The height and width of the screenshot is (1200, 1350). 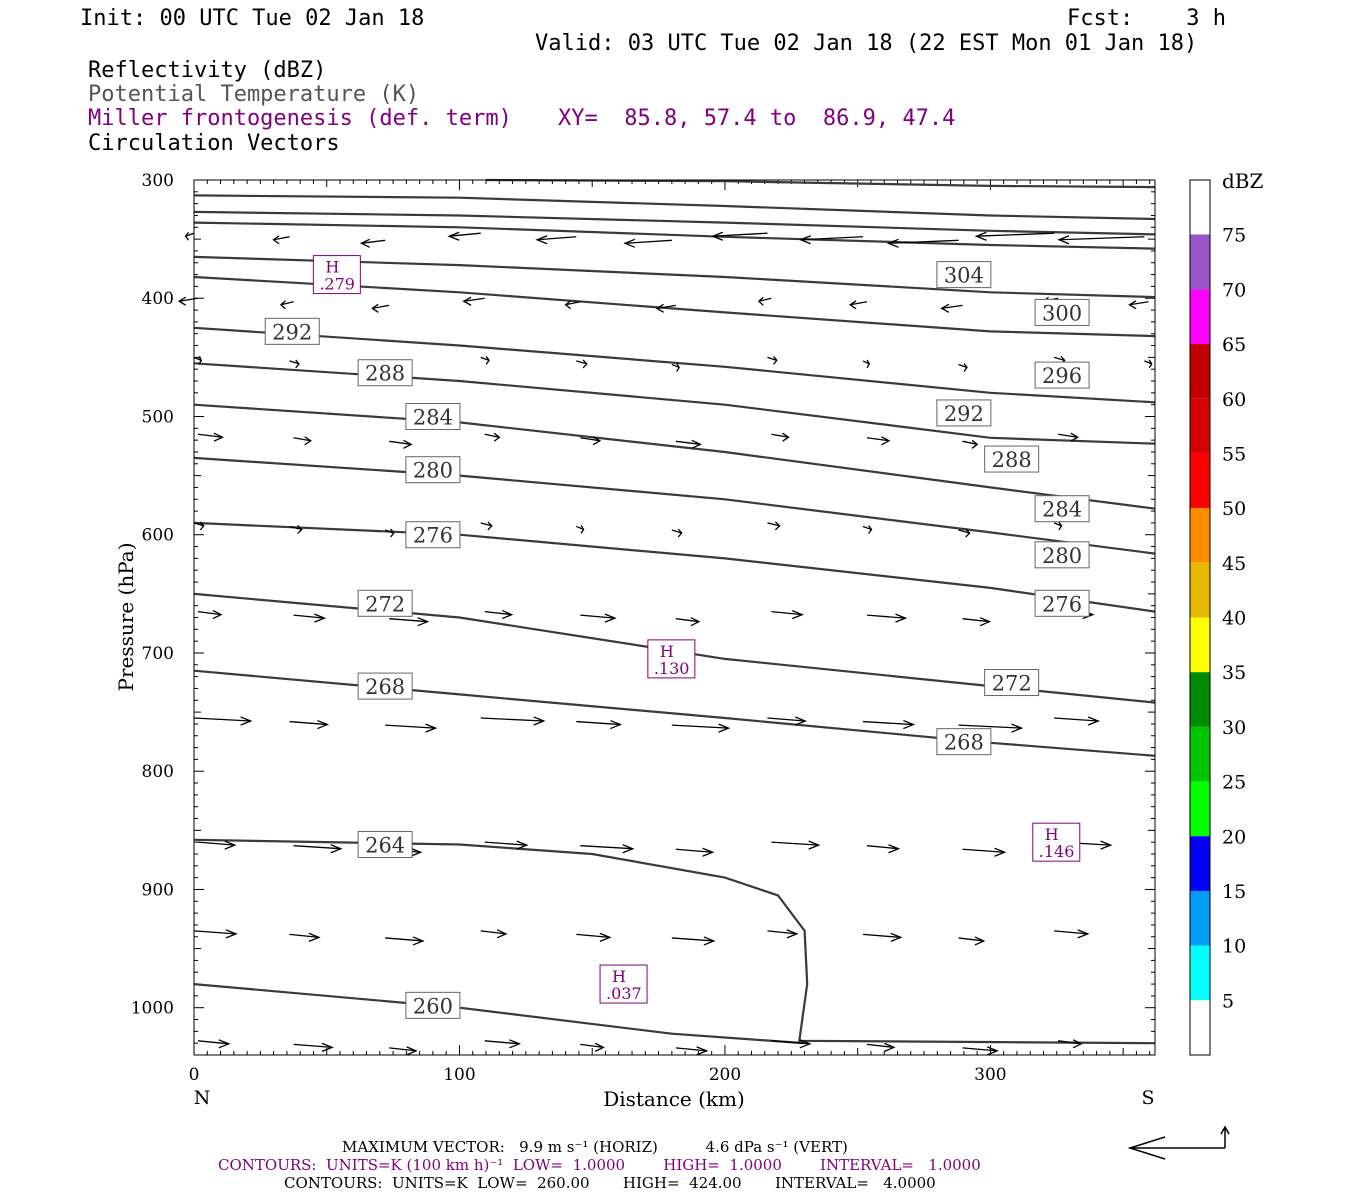 I want to click on max-value: .279, so click(x=337, y=284).